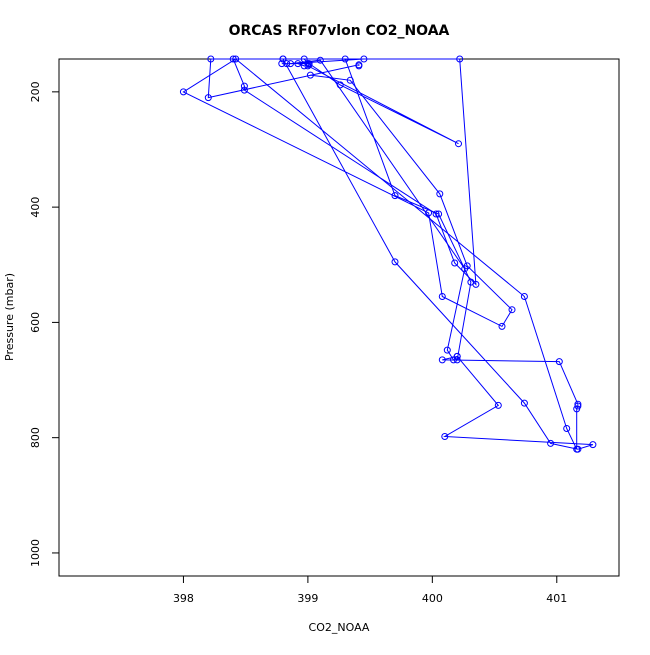  Describe the element at coordinates (9, 317) in the screenshot. I see `y-axis-label: Pressure (mbar)` at that location.